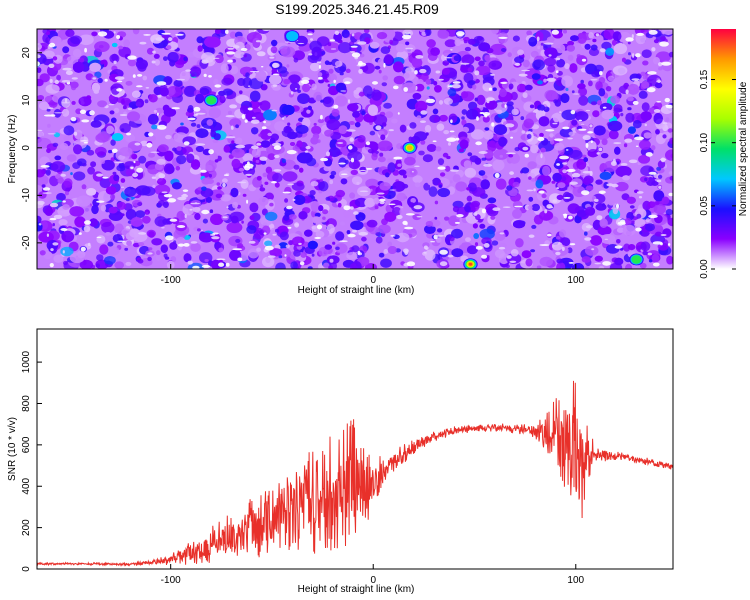  Describe the element at coordinates (26, 53) in the screenshot. I see `heatmap-y-tick-label: 20` at that location.